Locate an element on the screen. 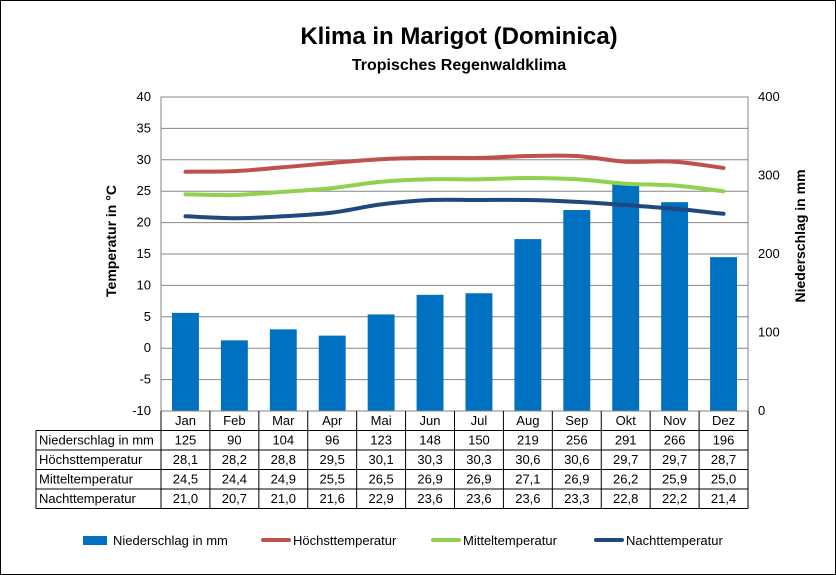  table-cell: 25,5 is located at coordinates (332, 479).